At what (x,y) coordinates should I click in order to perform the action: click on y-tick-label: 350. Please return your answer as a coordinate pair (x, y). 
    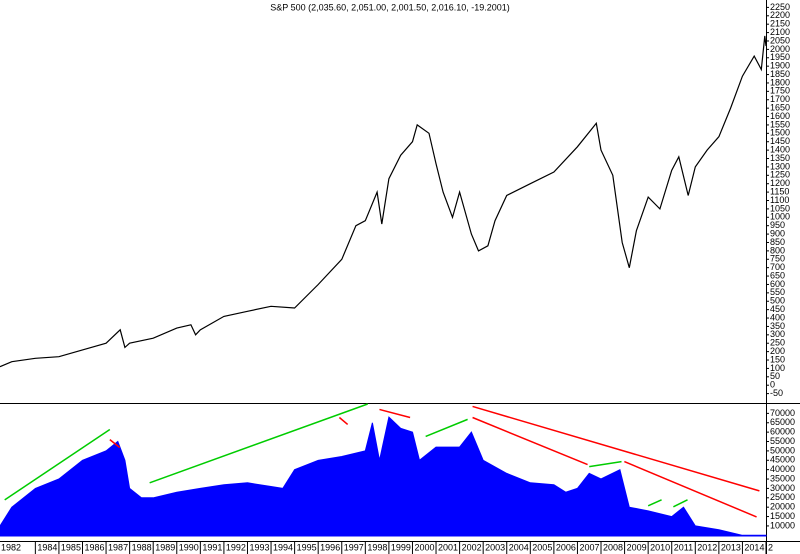
    Looking at the image, I should click on (777, 326).